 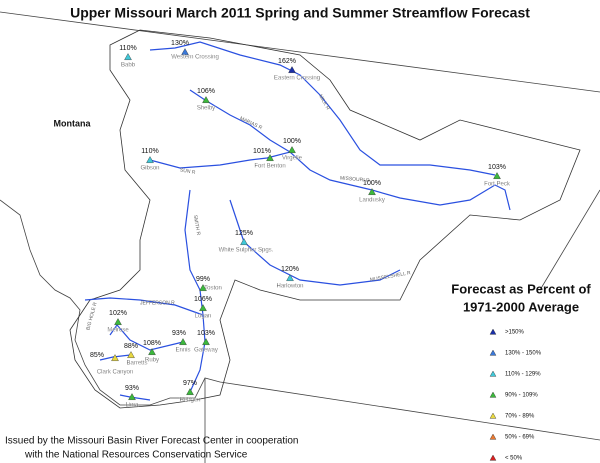 What do you see at coordinates (97, 355) in the screenshot?
I see `station-percent: 85%` at bounding box center [97, 355].